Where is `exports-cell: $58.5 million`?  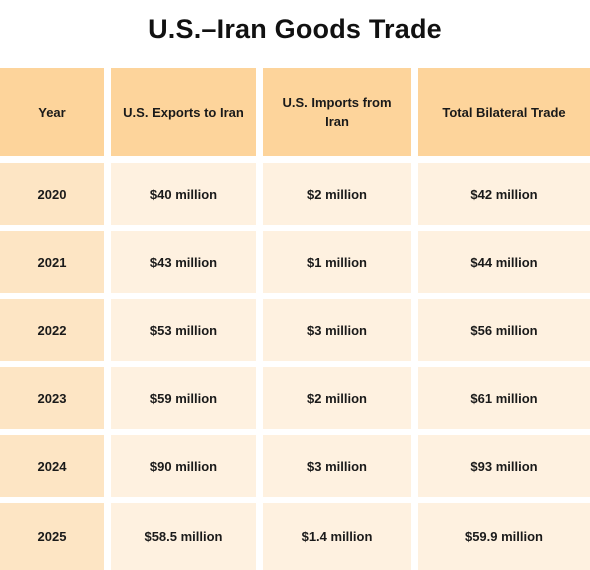 exports-cell: $58.5 million is located at coordinates (183, 536).